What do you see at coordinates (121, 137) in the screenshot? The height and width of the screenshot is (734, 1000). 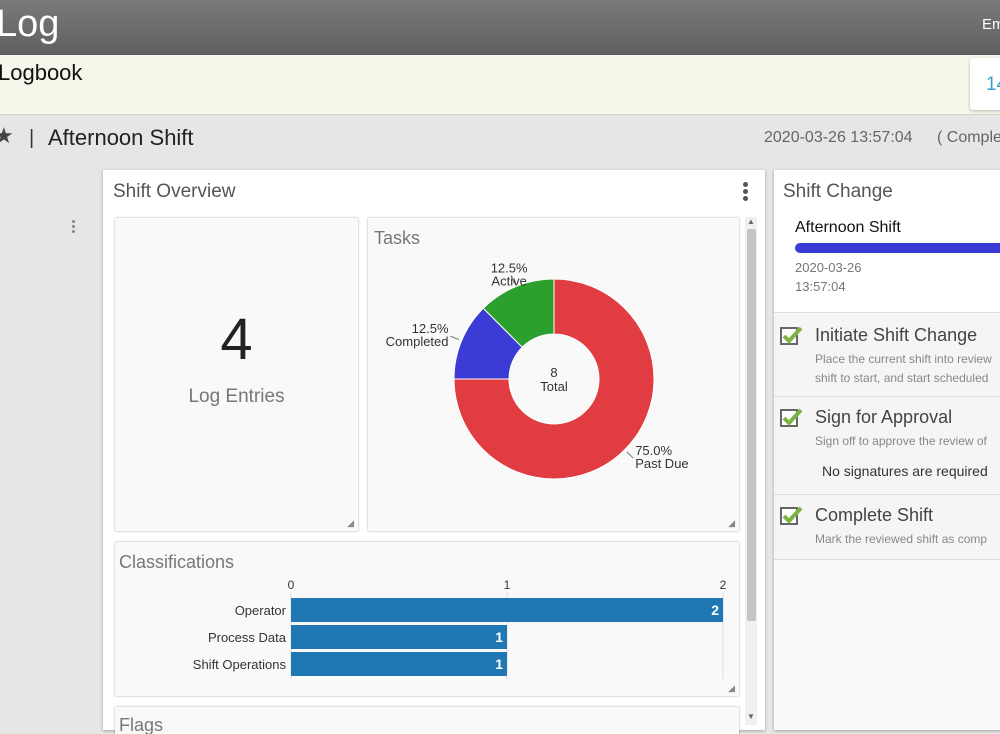 I see `shift-name: Afternoon Shift` at bounding box center [121, 137].